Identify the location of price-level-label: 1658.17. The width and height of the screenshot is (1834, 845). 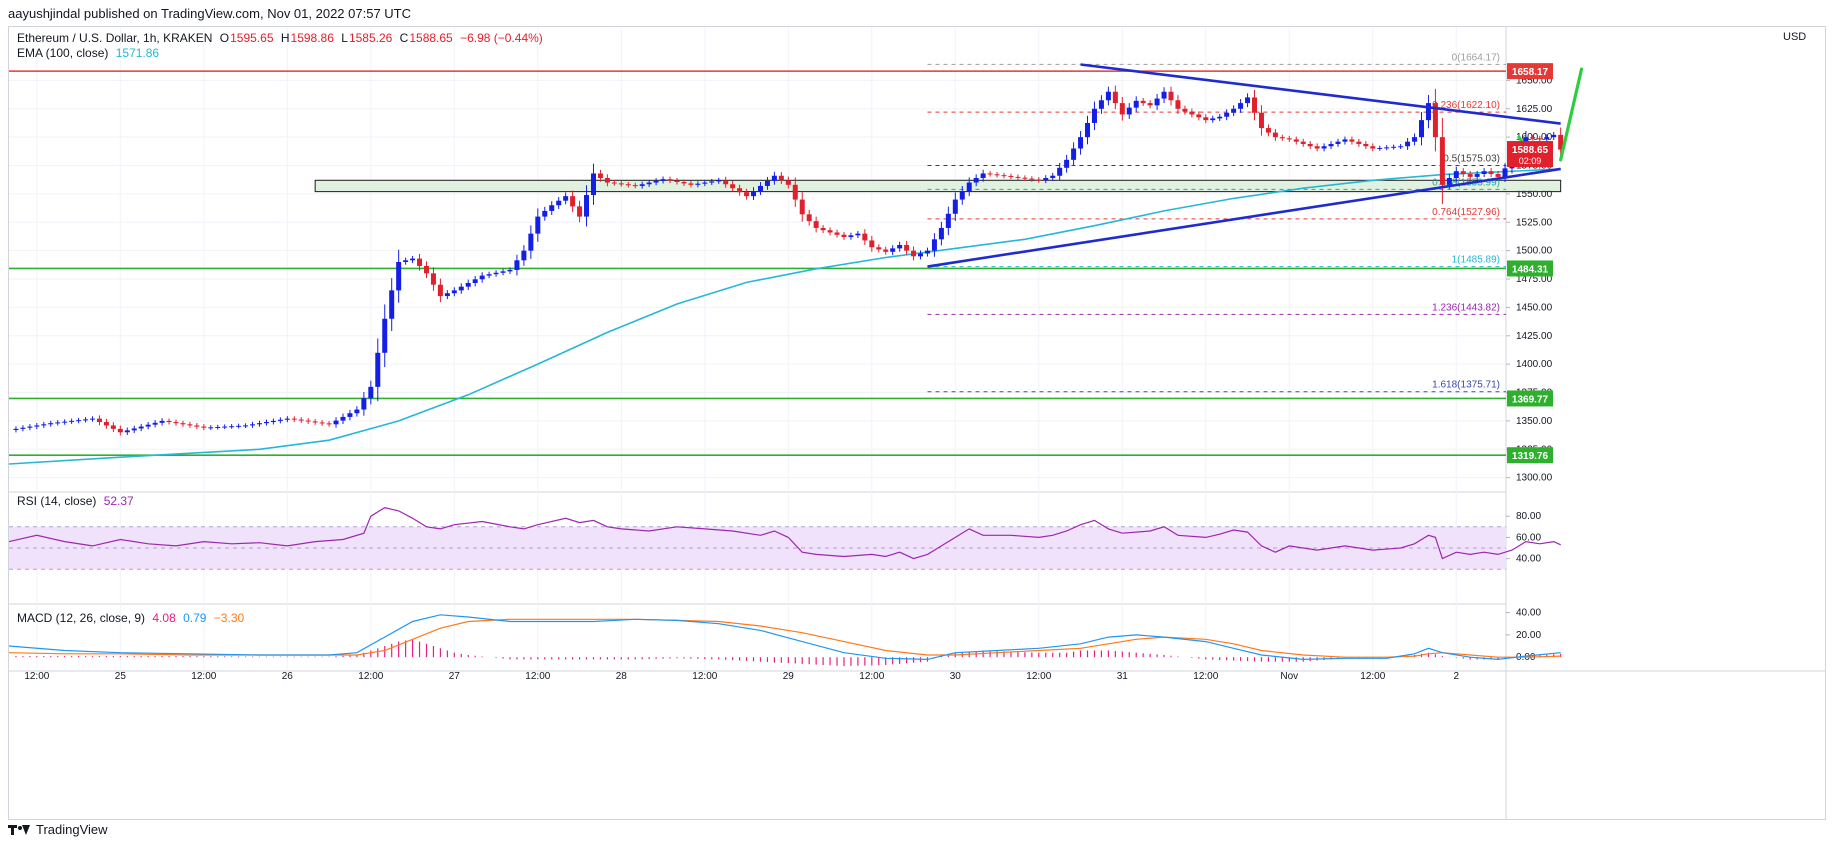
(1530, 72).